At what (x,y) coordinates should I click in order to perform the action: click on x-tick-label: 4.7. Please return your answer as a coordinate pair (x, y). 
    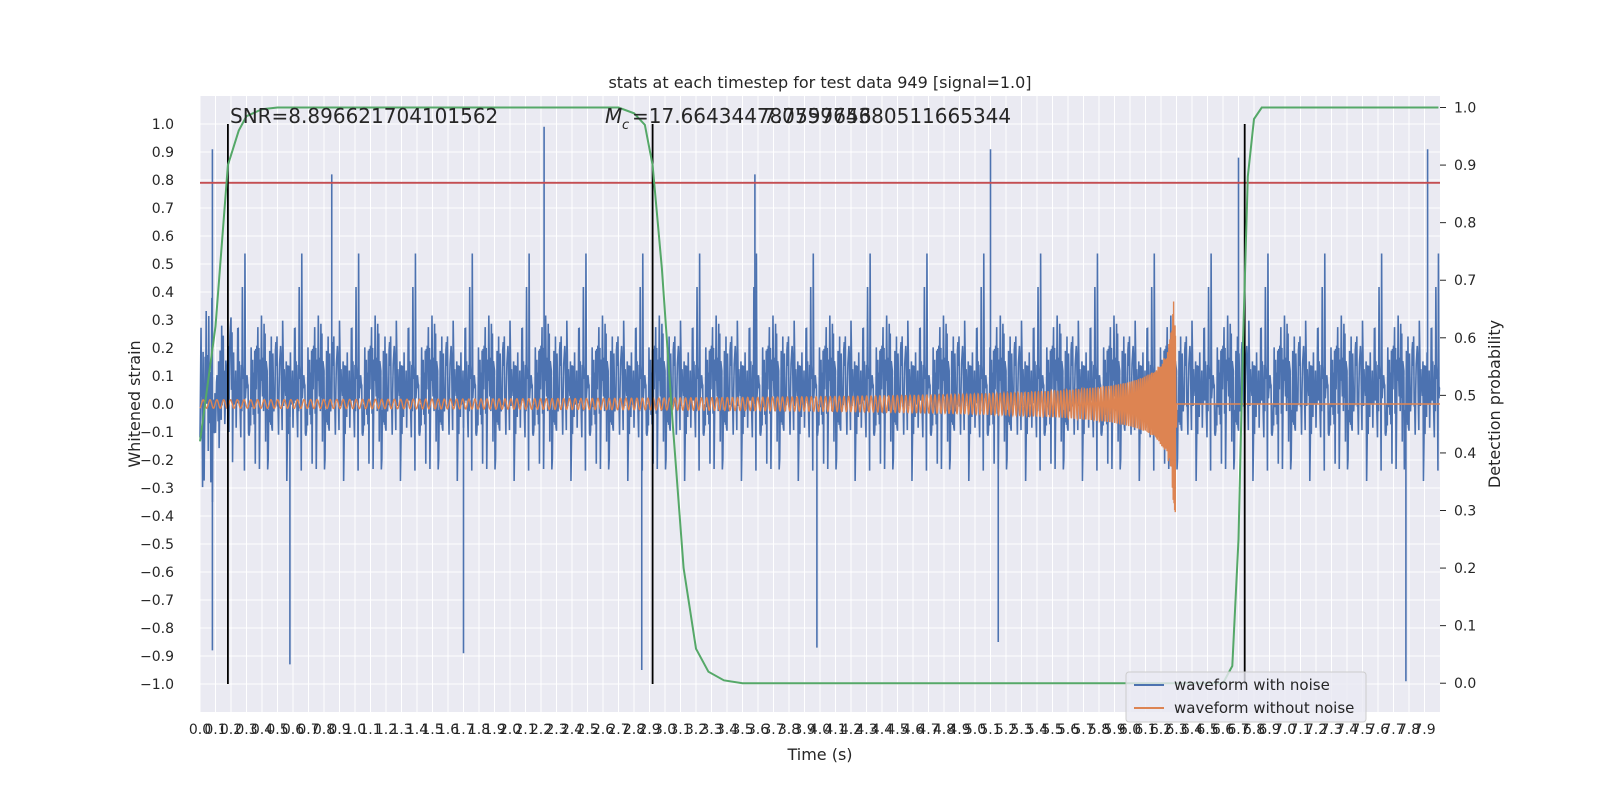
    Looking at the image, I should click on (928, 730).